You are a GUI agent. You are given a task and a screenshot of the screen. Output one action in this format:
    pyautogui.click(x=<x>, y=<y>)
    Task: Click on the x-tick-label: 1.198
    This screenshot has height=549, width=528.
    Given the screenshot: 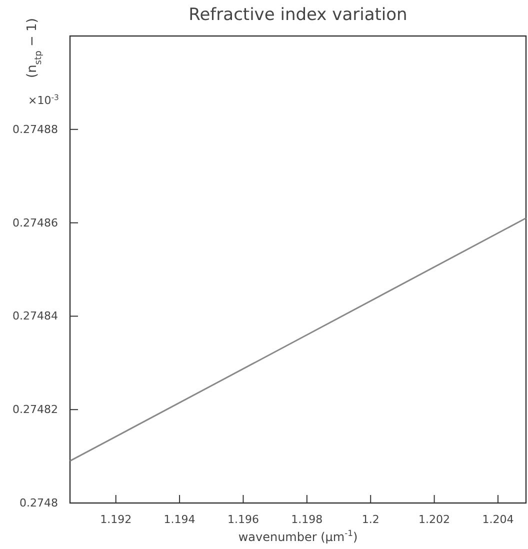 What is the action you would take?
    pyautogui.click(x=307, y=519)
    